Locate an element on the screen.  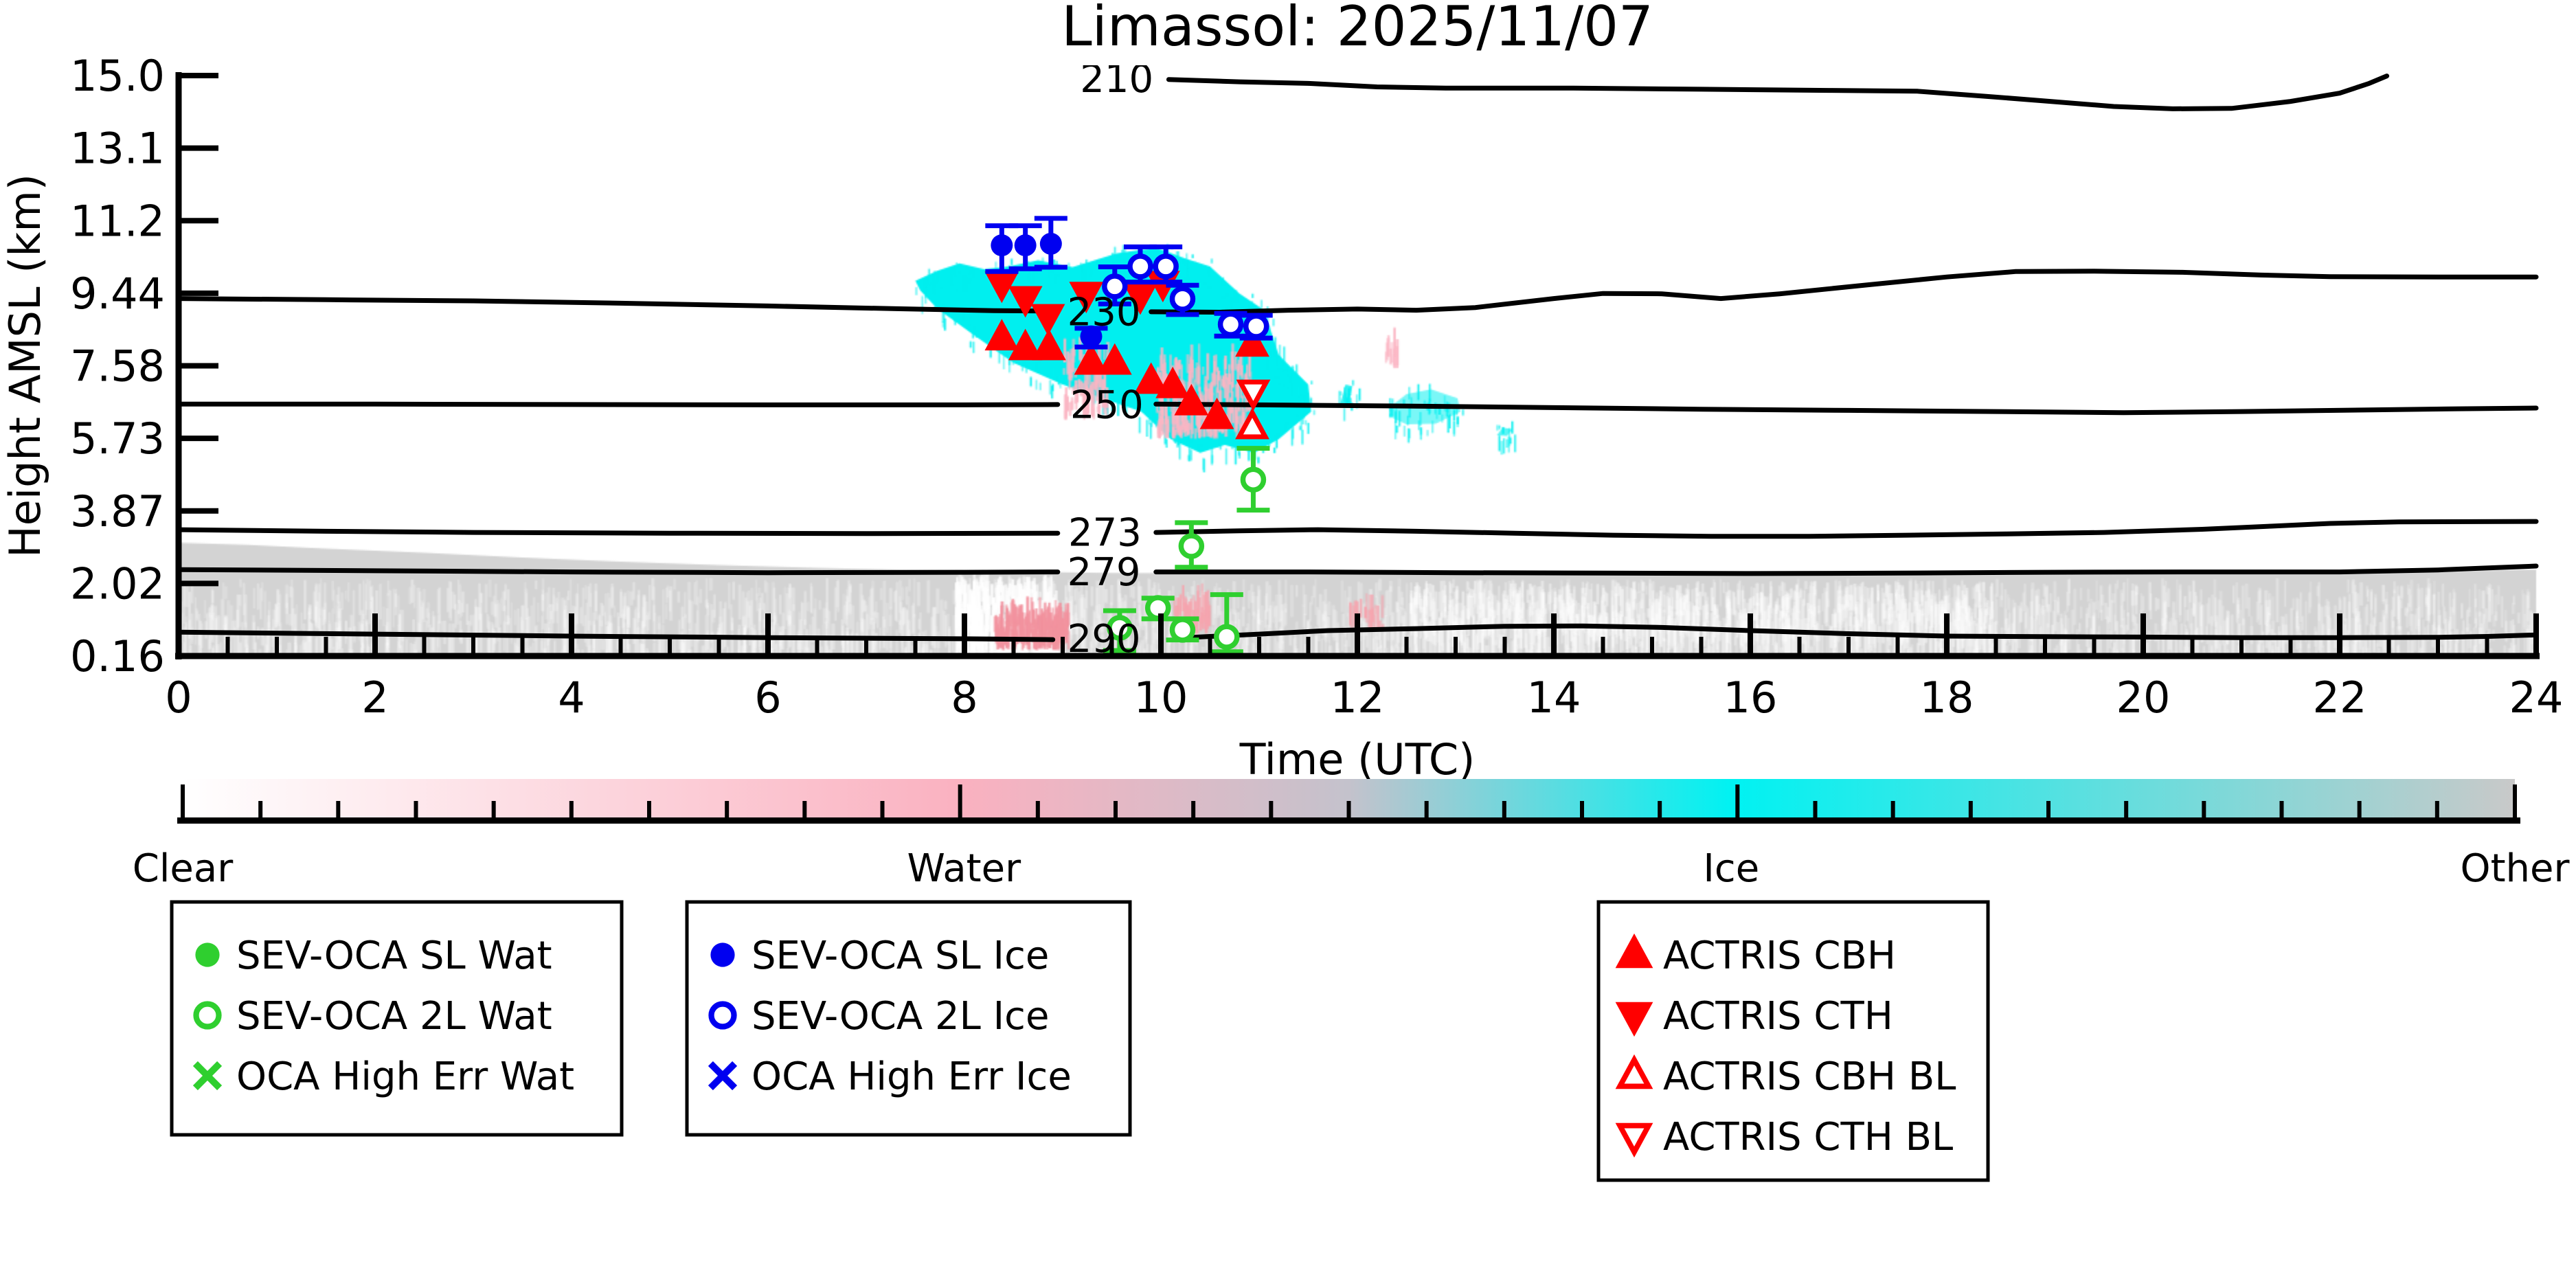
legend-item-sev-oca-sl-ice: SEV-OCA SL Ice is located at coordinates (879, 956).